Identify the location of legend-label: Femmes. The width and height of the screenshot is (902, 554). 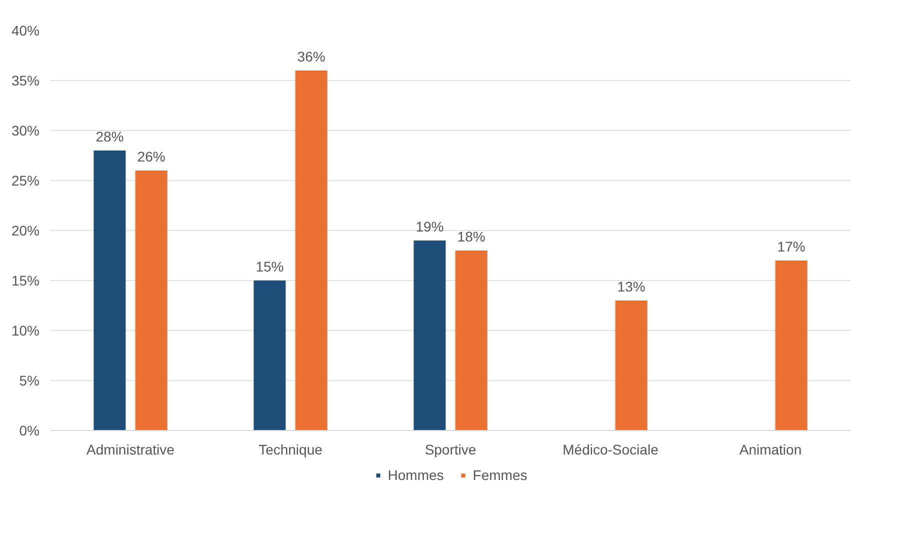
(500, 475).